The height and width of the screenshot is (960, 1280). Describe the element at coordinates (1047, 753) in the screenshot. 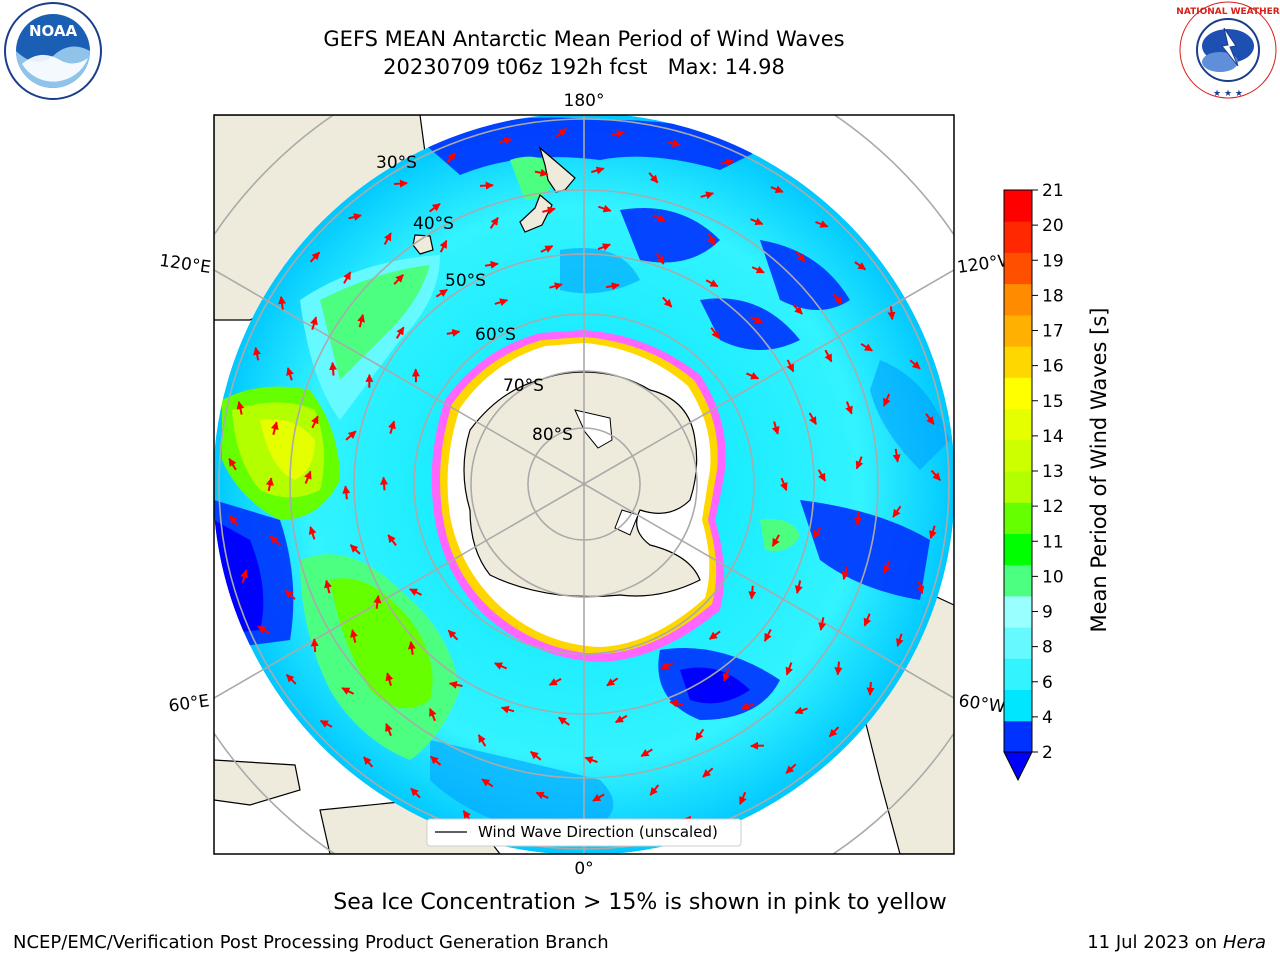

I see `colorbar-tick-label: 2` at that location.